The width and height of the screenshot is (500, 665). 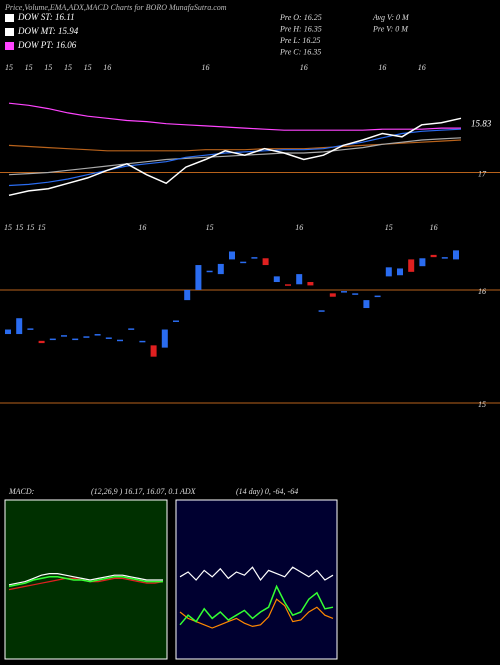 What do you see at coordinates (391, 17) in the screenshot?
I see `stat: Avg V: 0 M` at bounding box center [391, 17].